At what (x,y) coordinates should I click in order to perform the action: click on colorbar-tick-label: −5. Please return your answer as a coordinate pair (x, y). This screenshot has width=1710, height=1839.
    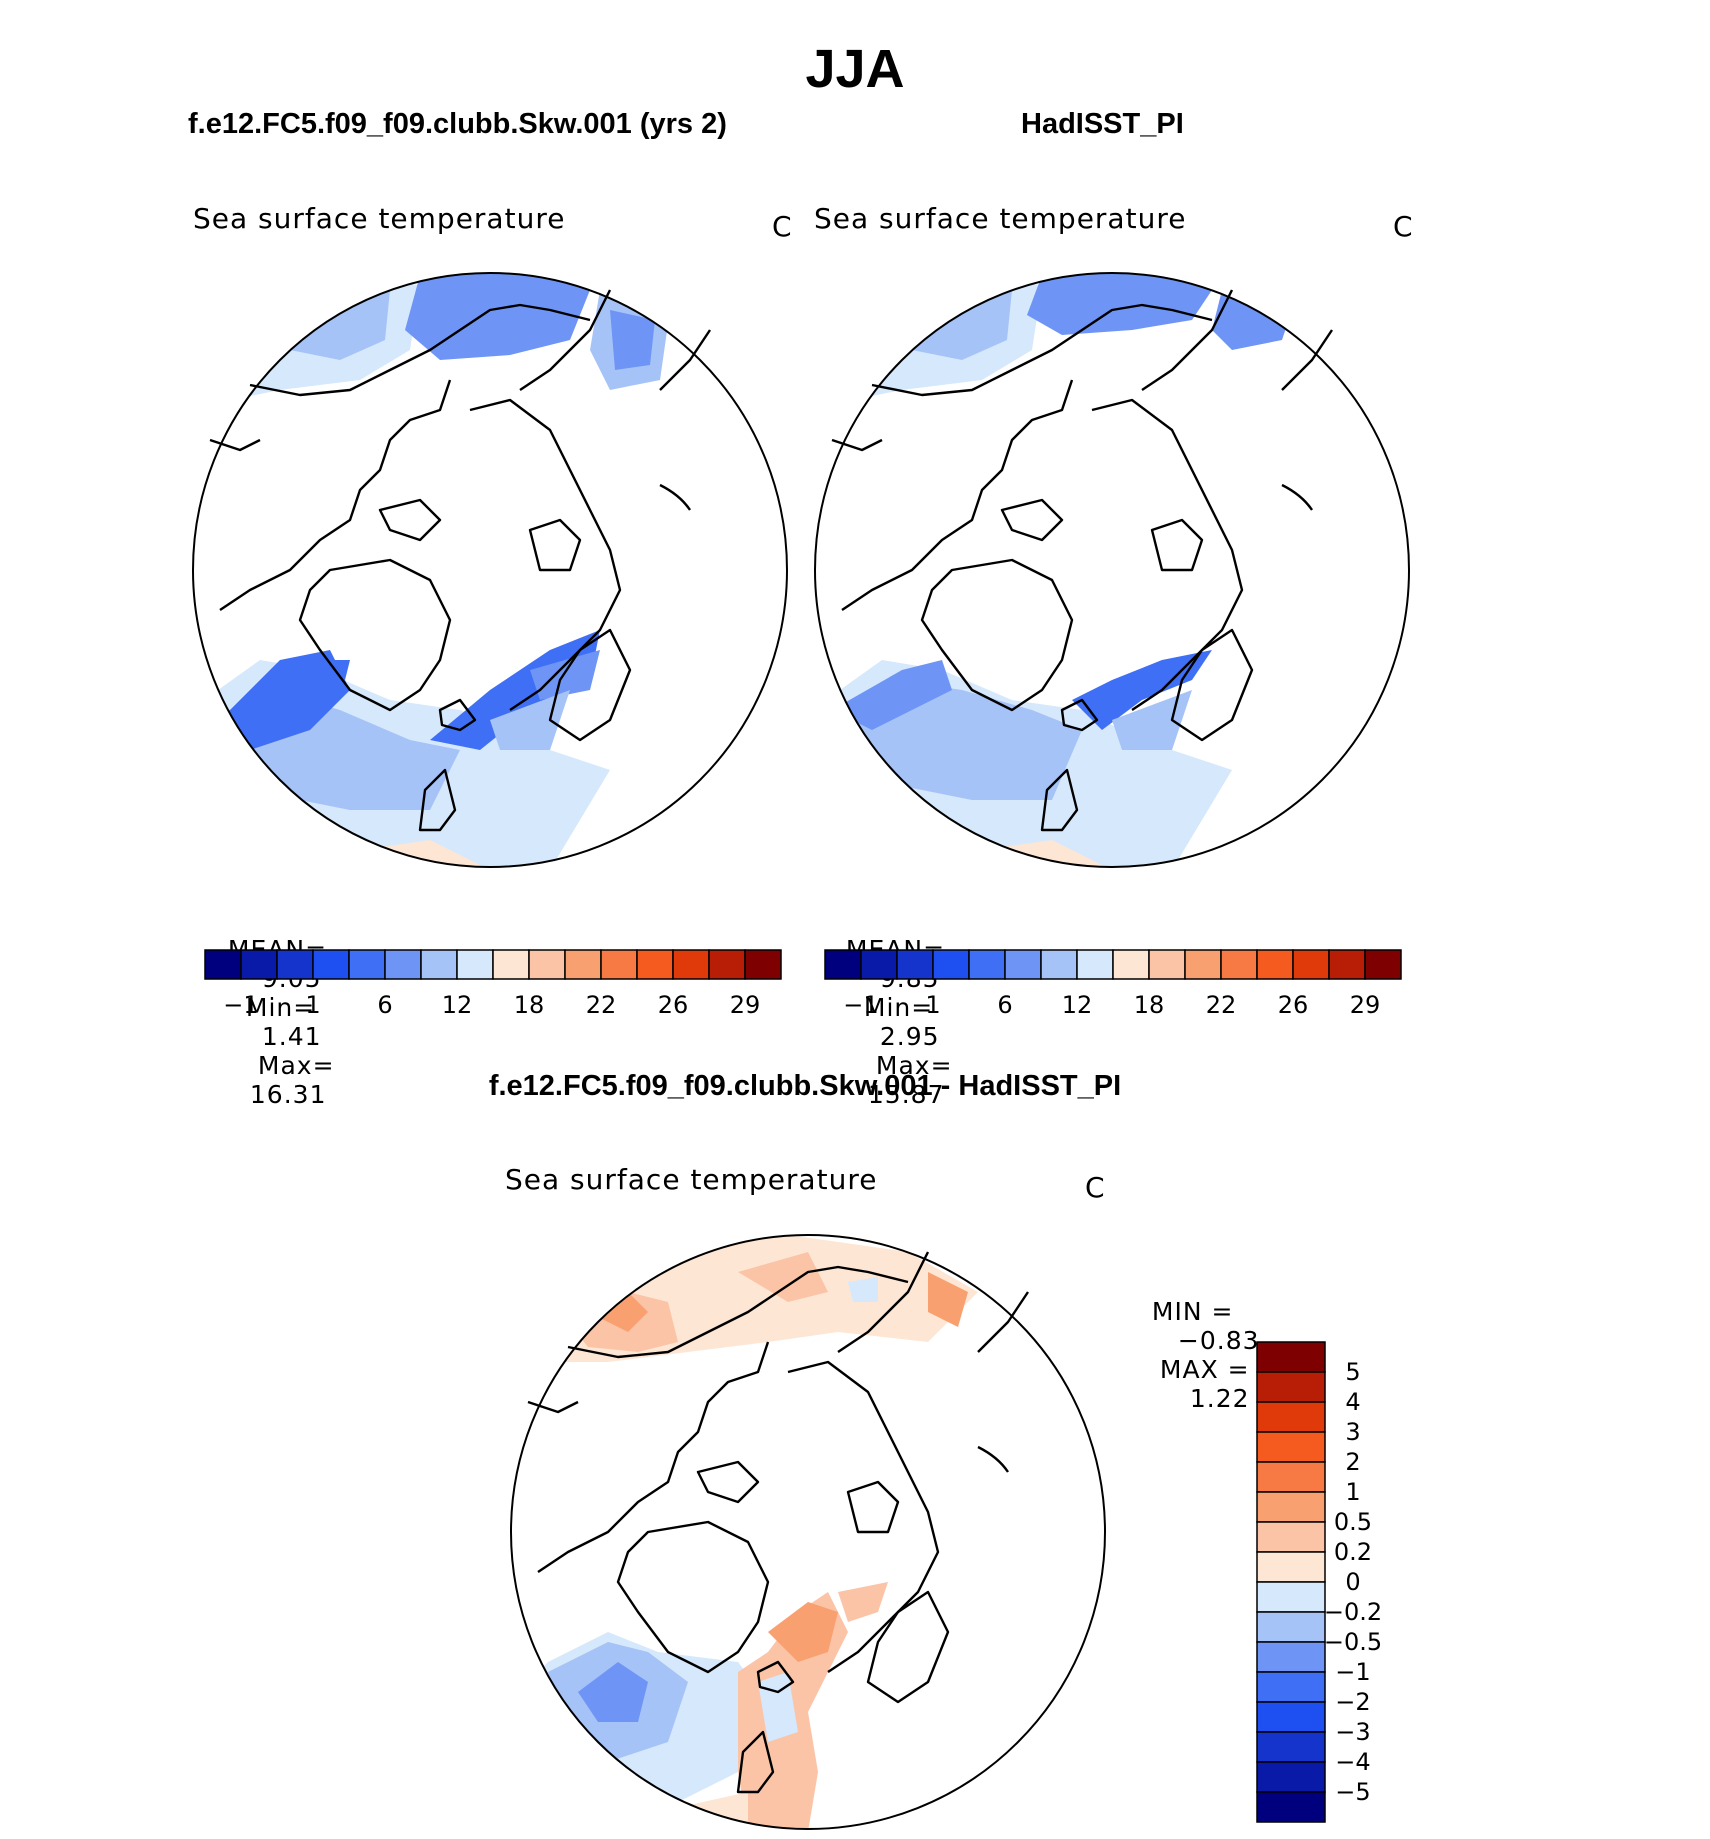
    Looking at the image, I should click on (1352, 1792).